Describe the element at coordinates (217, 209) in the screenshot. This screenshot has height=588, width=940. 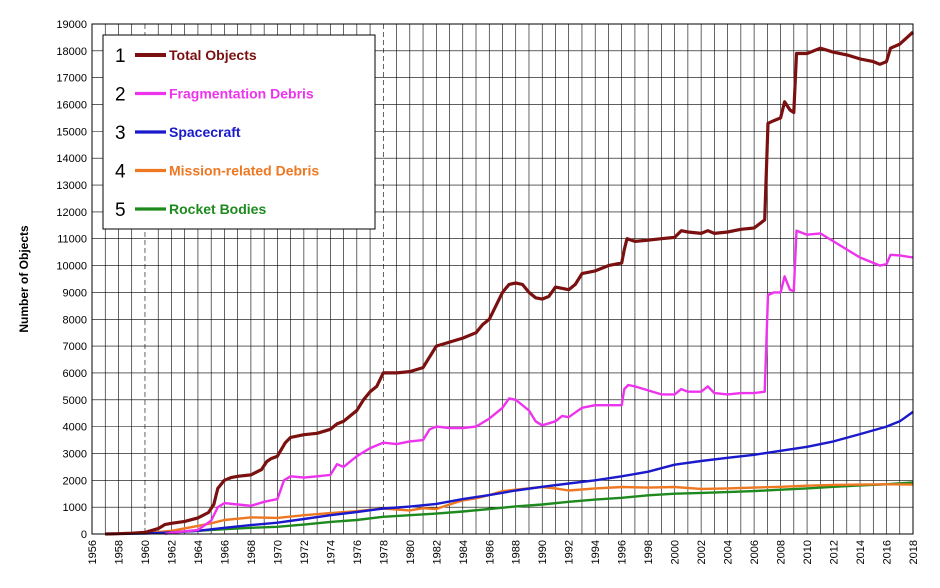
I see `legend-label: Rocket Bodies` at that location.